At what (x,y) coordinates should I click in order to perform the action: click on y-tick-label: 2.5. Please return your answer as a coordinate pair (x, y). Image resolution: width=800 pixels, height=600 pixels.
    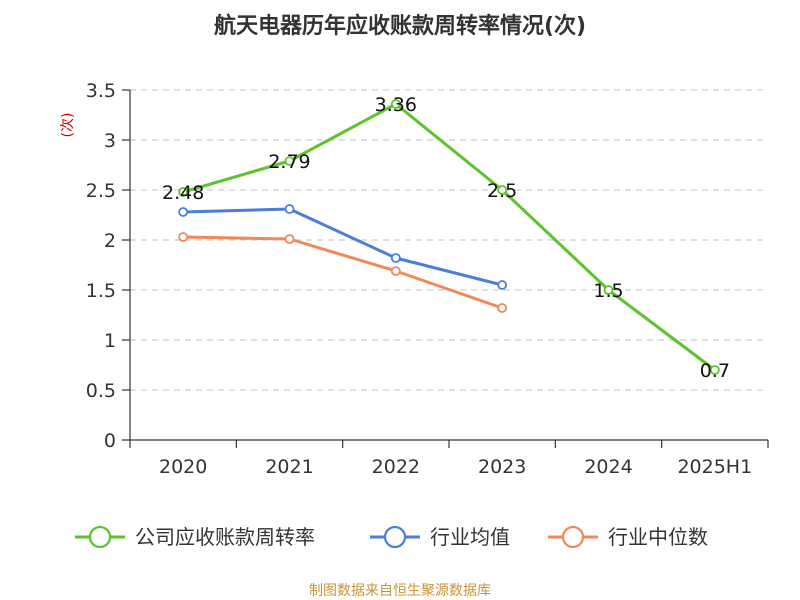
    Looking at the image, I should click on (101, 191).